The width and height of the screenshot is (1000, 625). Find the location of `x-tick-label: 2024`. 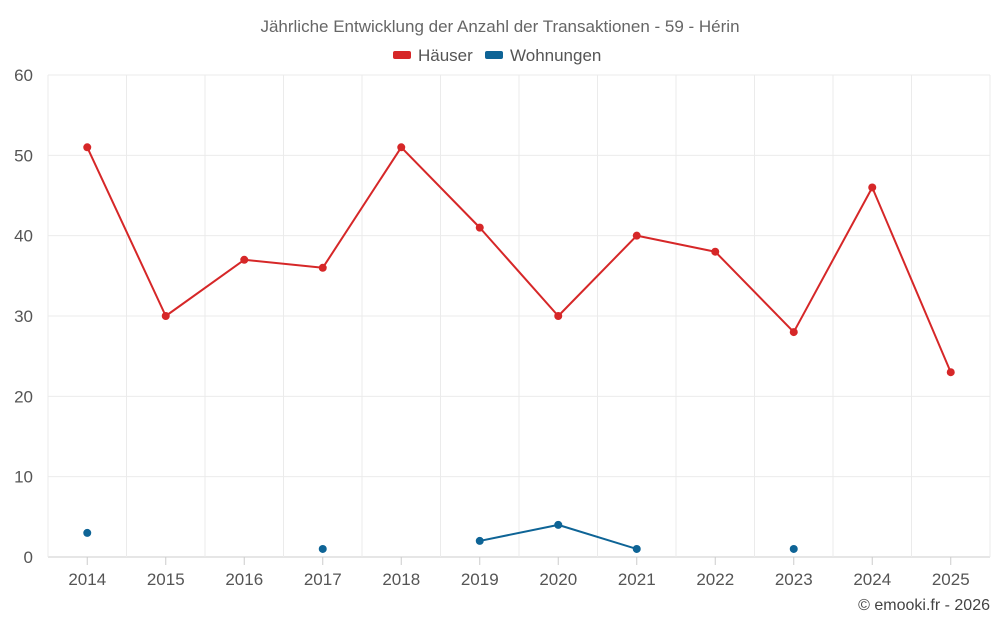

x-tick-label: 2024 is located at coordinates (872, 579).